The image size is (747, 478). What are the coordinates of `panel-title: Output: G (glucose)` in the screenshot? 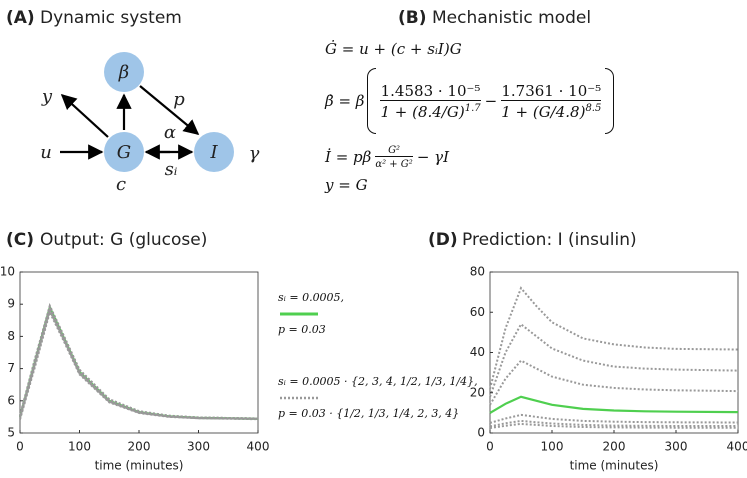 It's located at (123, 240).